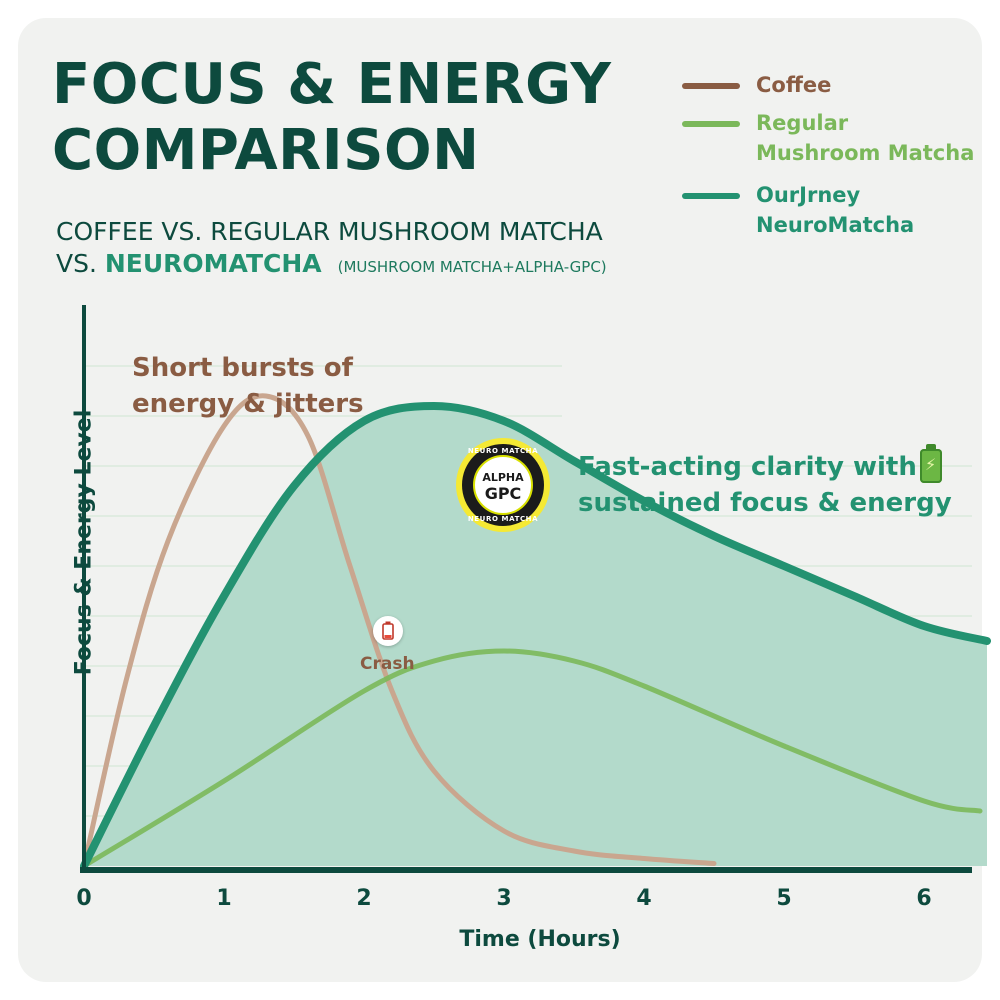  What do you see at coordinates (329, 231) in the screenshot?
I see `subtitle-line-1: COFFEE VS. REGULAR MUSHROOM MATCHA` at bounding box center [329, 231].